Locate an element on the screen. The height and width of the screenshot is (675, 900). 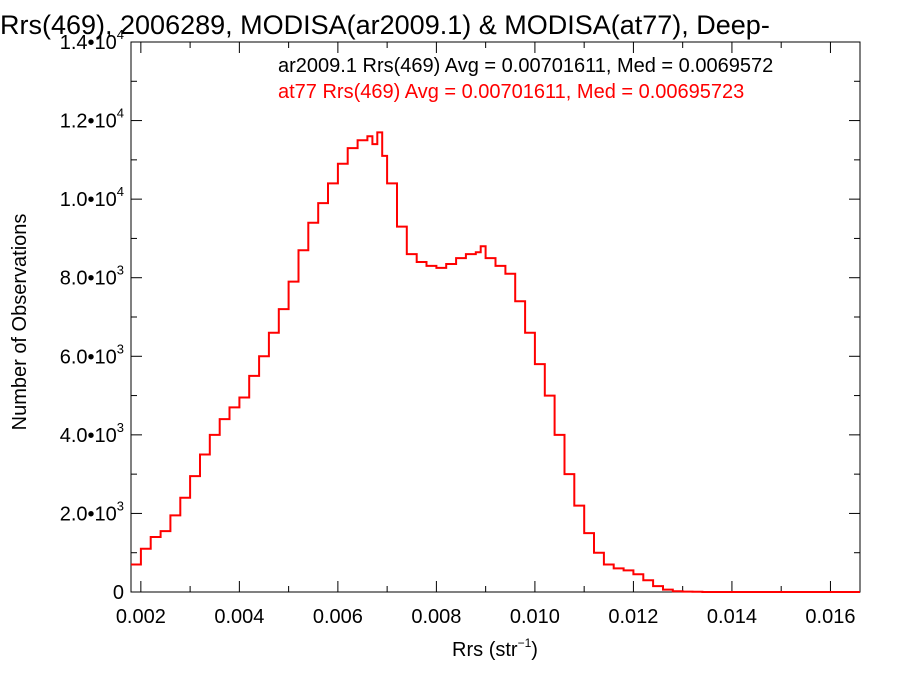
x-tick-label: 0.016 is located at coordinates (830, 617).